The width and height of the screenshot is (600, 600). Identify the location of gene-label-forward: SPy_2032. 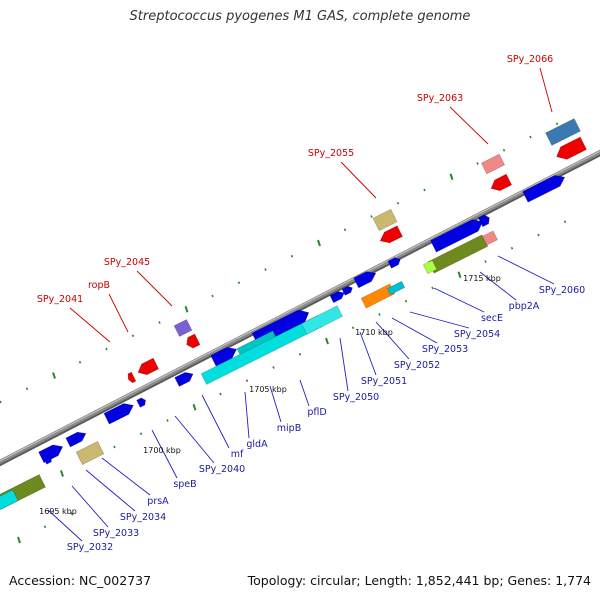
(90, 547).